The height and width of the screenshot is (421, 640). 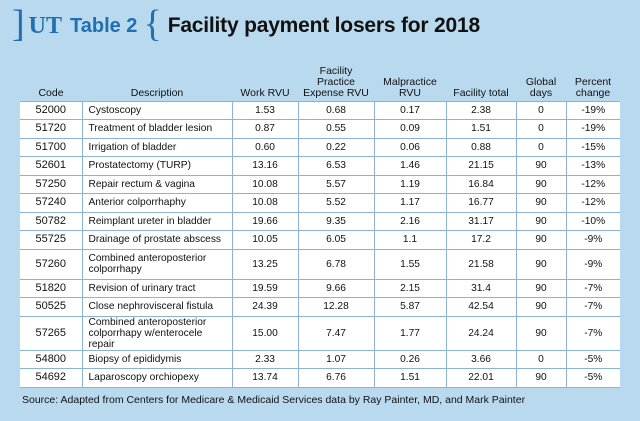 I want to click on value-cell: 1.1, so click(x=409, y=240).